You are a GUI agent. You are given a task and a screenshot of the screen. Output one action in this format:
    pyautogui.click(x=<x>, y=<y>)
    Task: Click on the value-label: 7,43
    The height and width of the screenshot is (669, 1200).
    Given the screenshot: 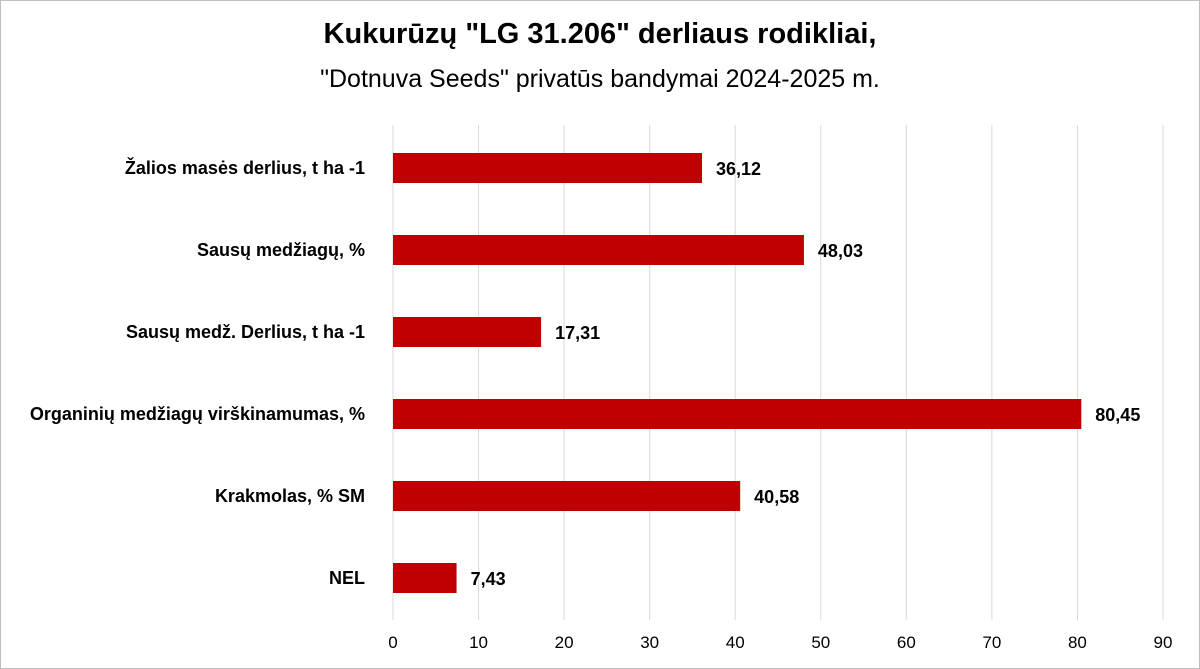 What is the action you would take?
    pyautogui.click(x=488, y=579)
    